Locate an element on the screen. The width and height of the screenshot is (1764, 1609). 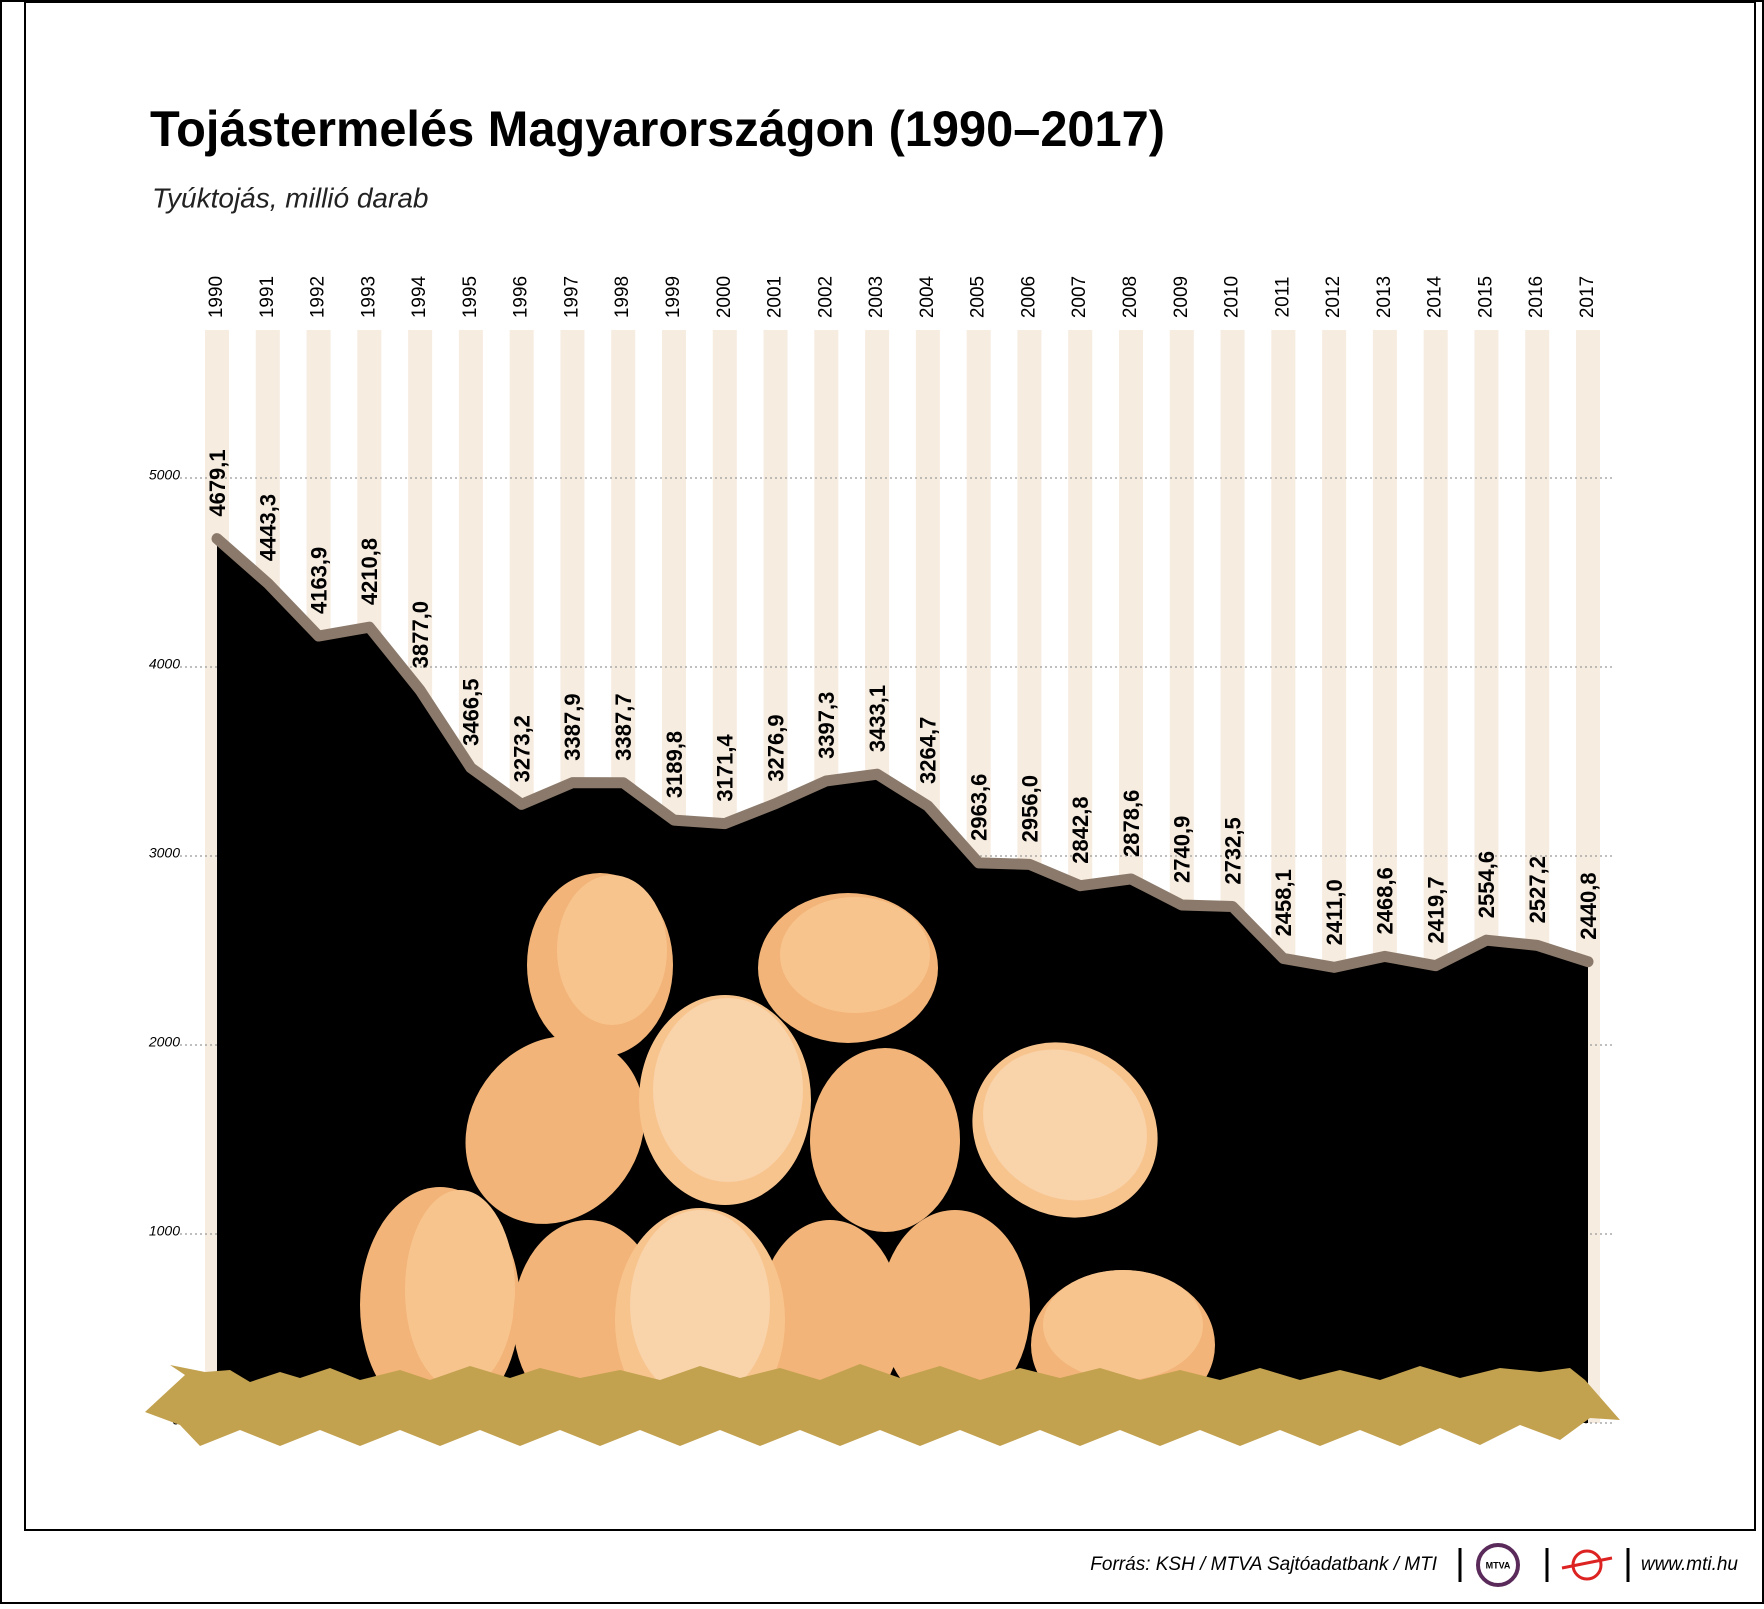
x-tick-label: 2009 is located at coordinates (1181, 297).